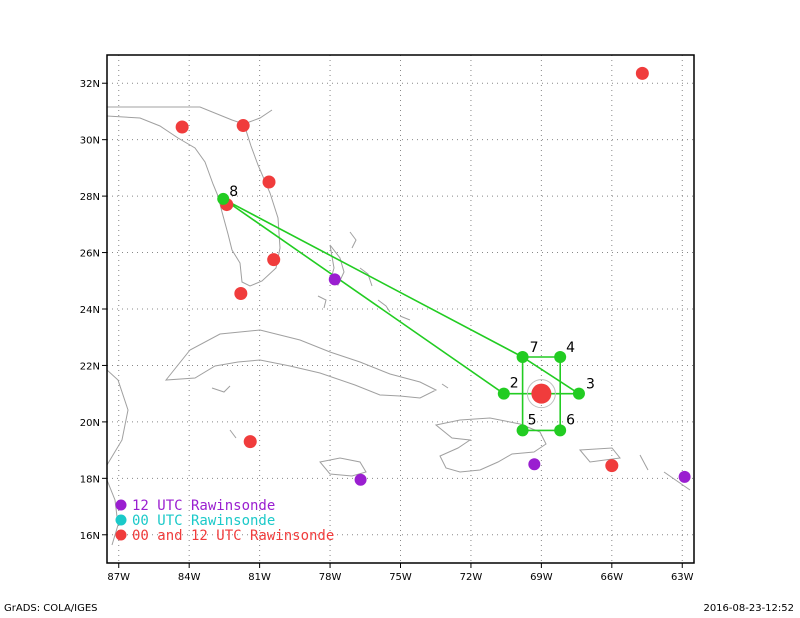  Describe the element at coordinates (118, 577) in the screenshot. I see `x-tick-label: 87W` at that location.